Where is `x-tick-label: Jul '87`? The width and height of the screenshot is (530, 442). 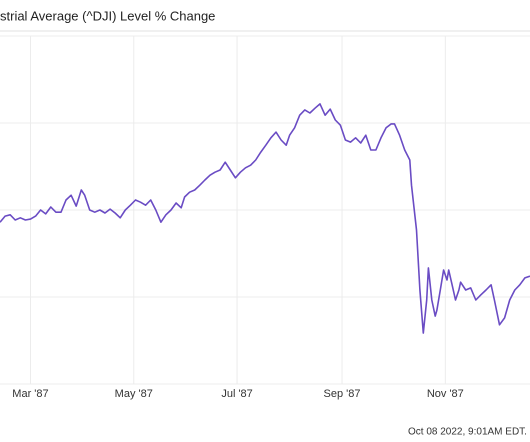
x-tick-label: Jul '87 is located at coordinates (236, 394).